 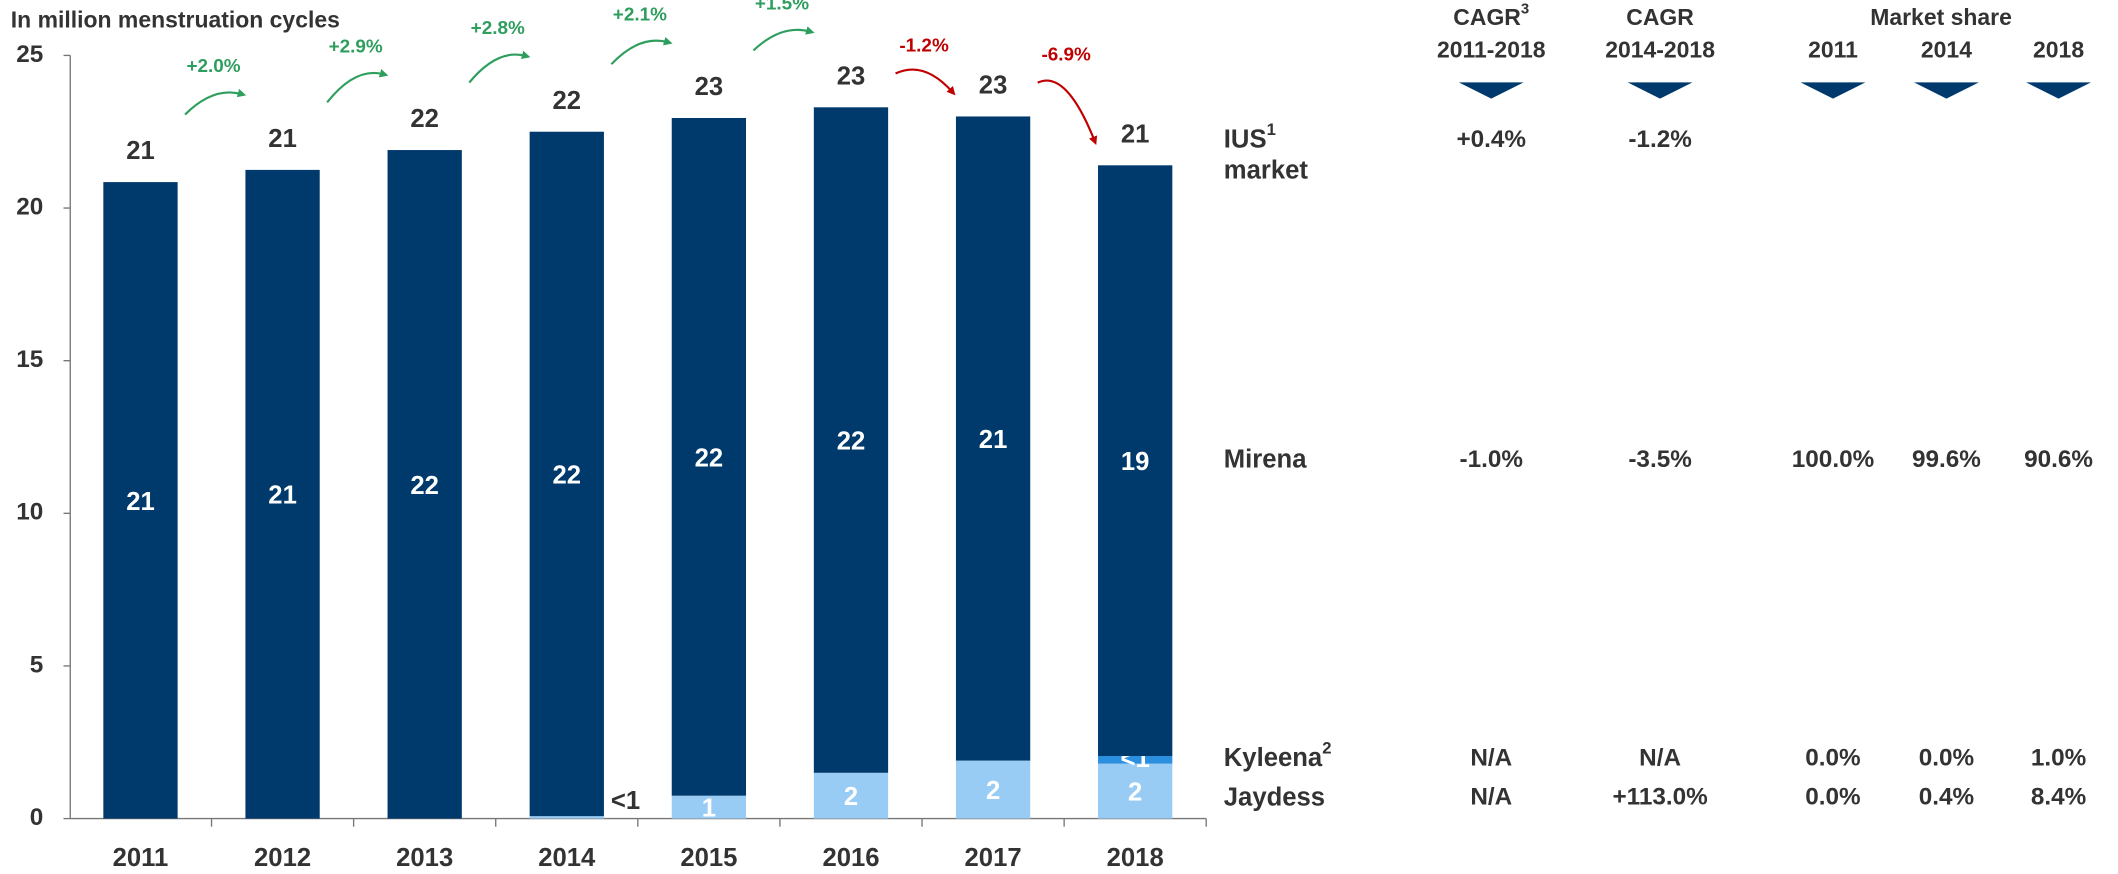 What do you see at coordinates (2058, 49) in the screenshot?
I see `column-subheader: 2018` at bounding box center [2058, 49].